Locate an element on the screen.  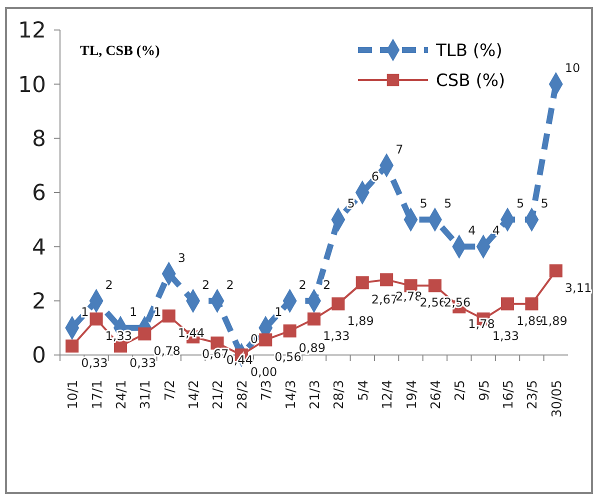
x-tick-label: 14/2 is located at coordinates (194, 395).